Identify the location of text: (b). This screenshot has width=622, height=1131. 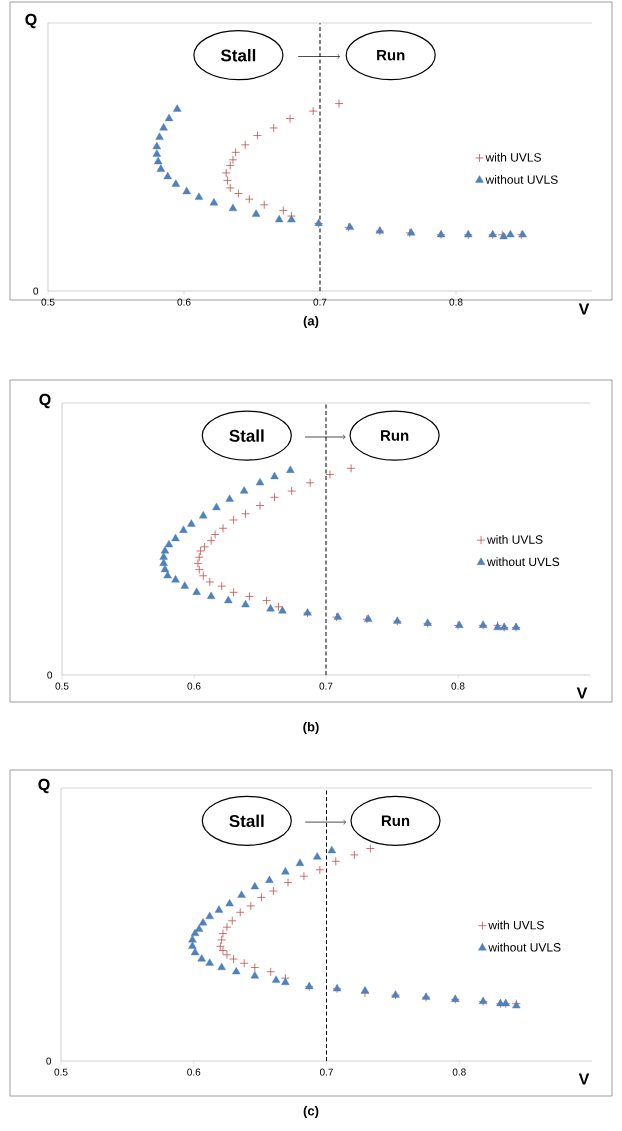
(311, 728).